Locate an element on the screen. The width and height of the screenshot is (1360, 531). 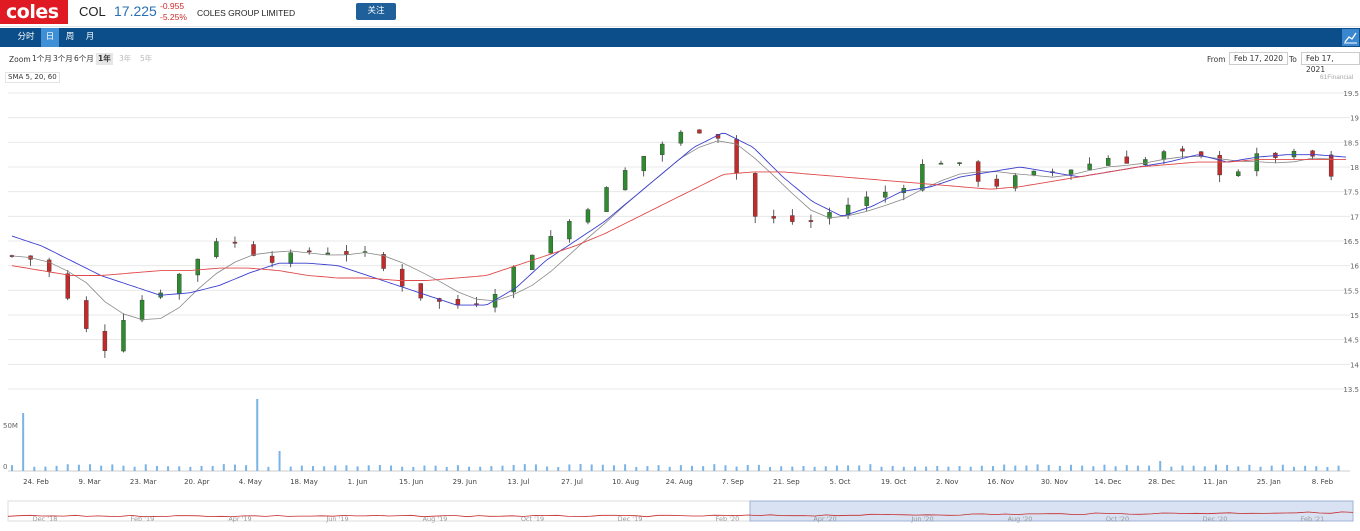
zoom-1m-button: 1个月 is located at coordinates (42, 58).